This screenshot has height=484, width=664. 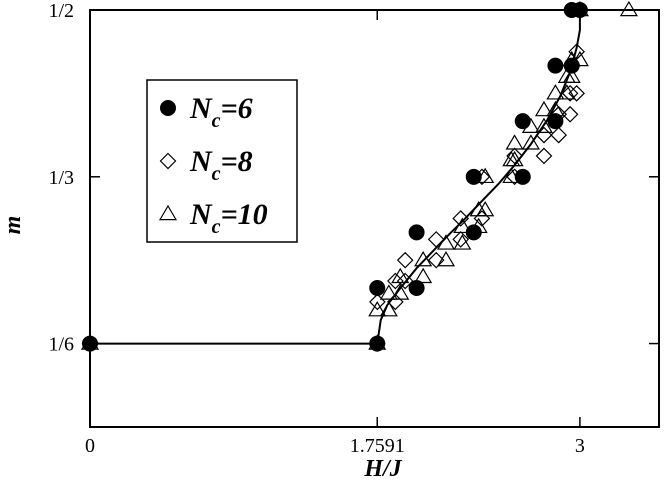 I want to click on x-tick-label-2: 3, so click(x=580, y=446).